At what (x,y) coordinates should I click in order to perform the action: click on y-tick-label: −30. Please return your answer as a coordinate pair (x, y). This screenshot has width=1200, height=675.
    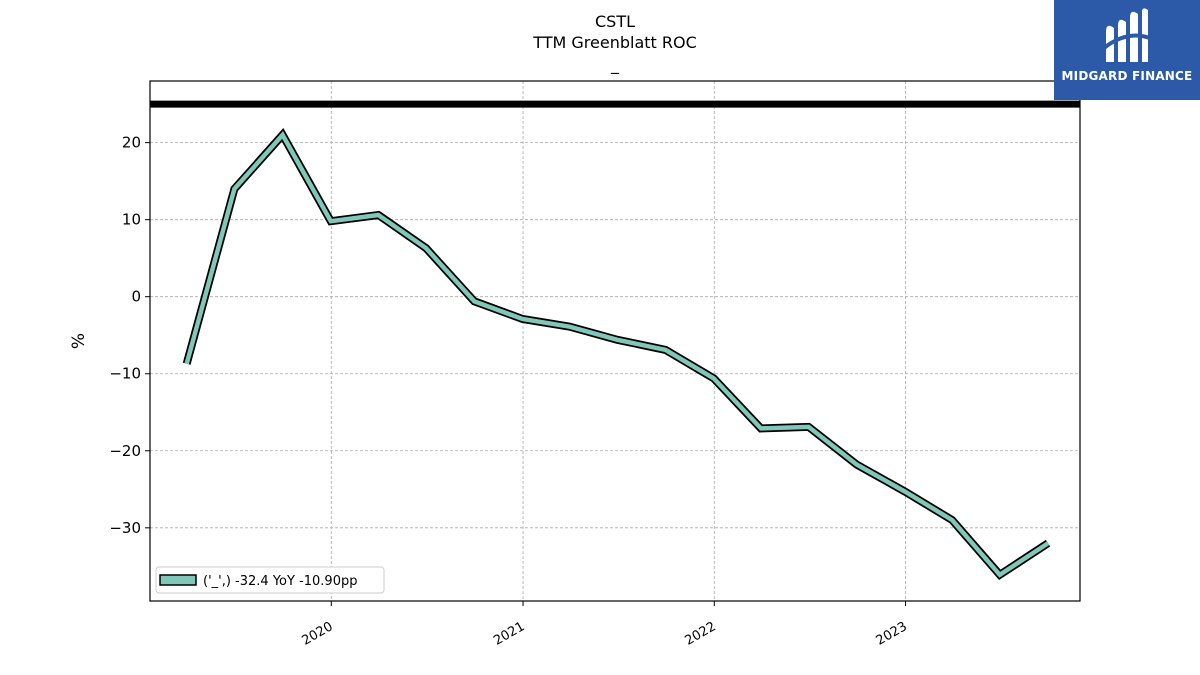
    Looking at the image, I should click on (125, 528).